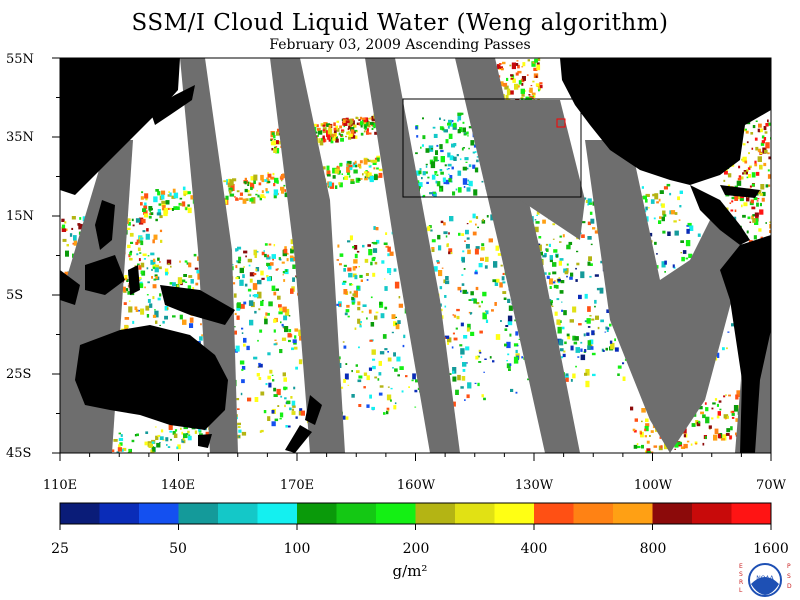  What do you see at coordinates (745, 344) in the screenshot?
I see `land-south-america` at bounding box center [745, 344].